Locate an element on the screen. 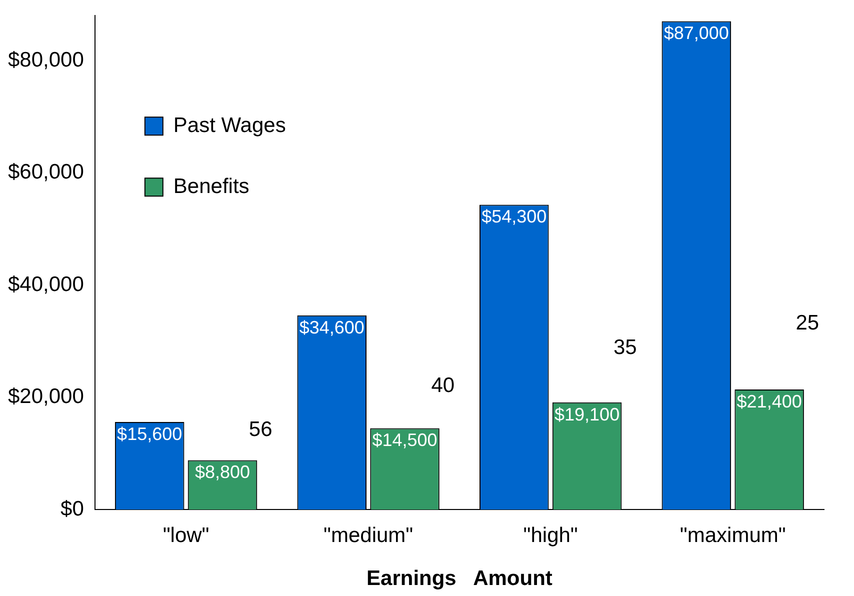 The height and width of the screenshot is (596, 854). annotation: 40 is located at coordinates (443, 385).